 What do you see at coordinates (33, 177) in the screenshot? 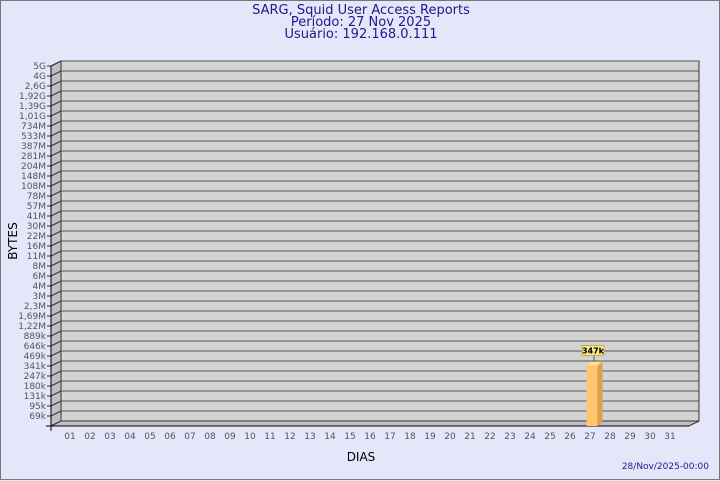
I see `y-tick-label: 148M` at bounding box center [33, 177].